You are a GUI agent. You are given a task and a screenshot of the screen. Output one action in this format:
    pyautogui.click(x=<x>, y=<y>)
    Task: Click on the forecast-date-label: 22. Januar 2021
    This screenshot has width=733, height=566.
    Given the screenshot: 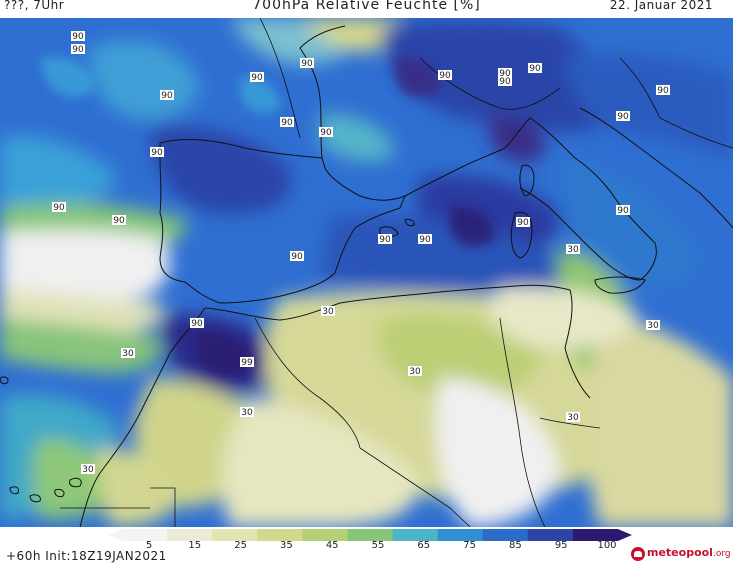 What is the action you would take?
    pyautogui.click(x=661, y=6)
    